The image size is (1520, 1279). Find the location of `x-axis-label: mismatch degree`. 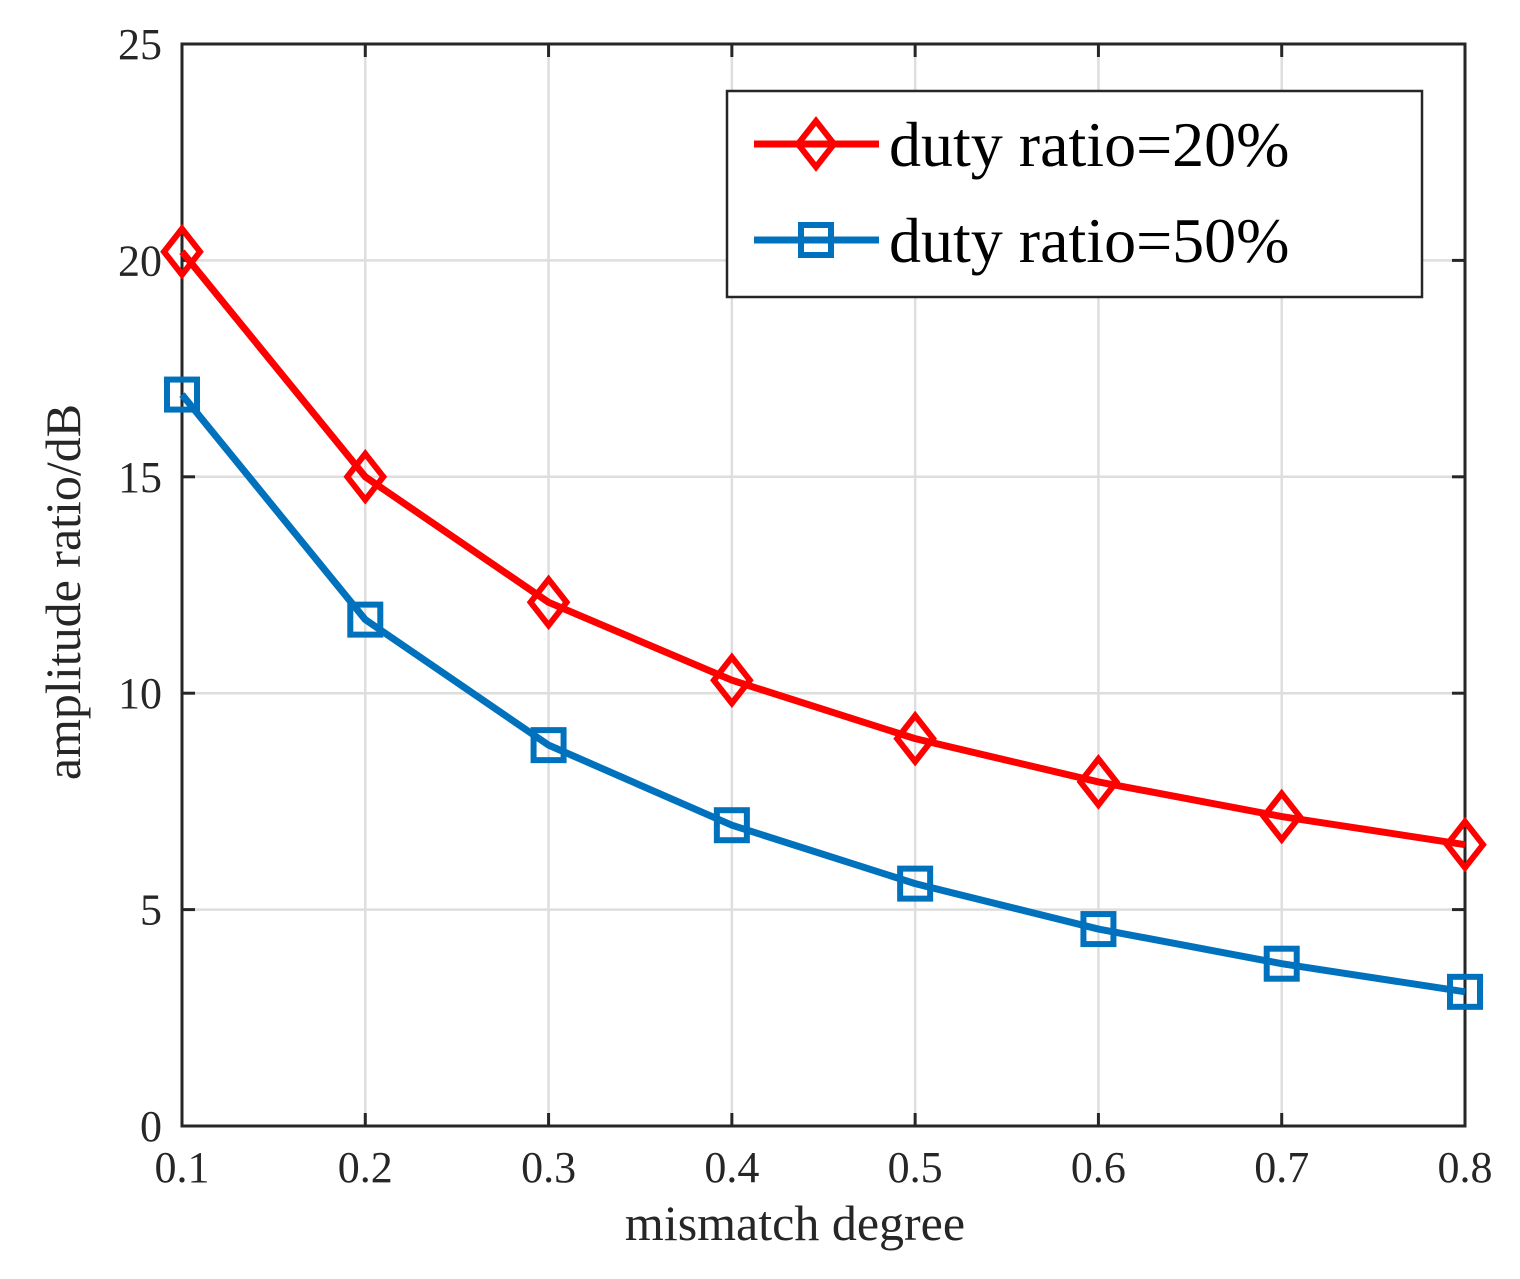

x-axis-label: mismatch degree is located at coordinates (795, 1223).